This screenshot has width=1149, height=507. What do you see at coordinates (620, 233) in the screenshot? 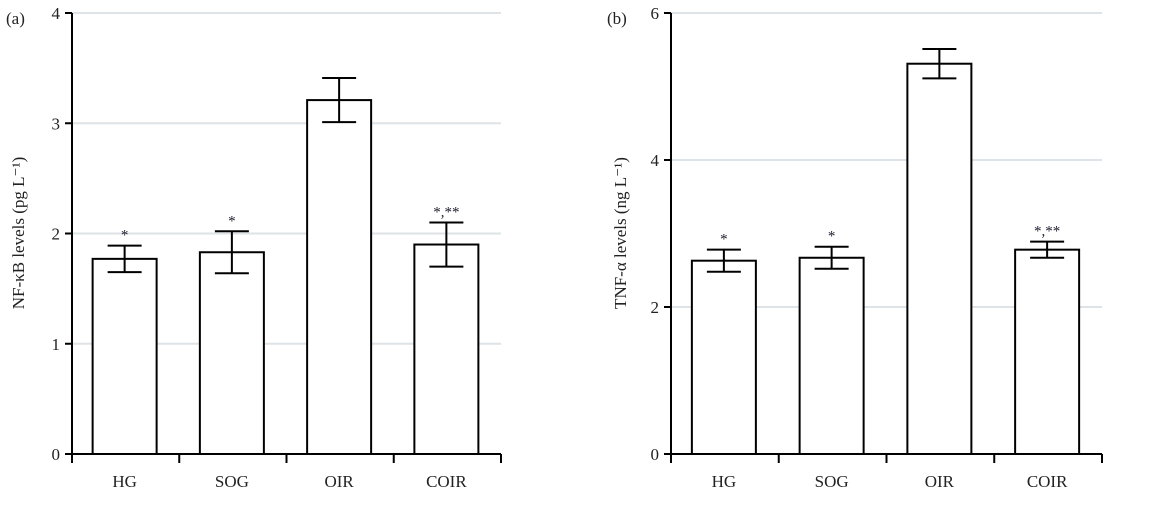
I see `y-axis-label-b: TNF-α levels (ng L⁻¹)` at bounding box center [620, 233].